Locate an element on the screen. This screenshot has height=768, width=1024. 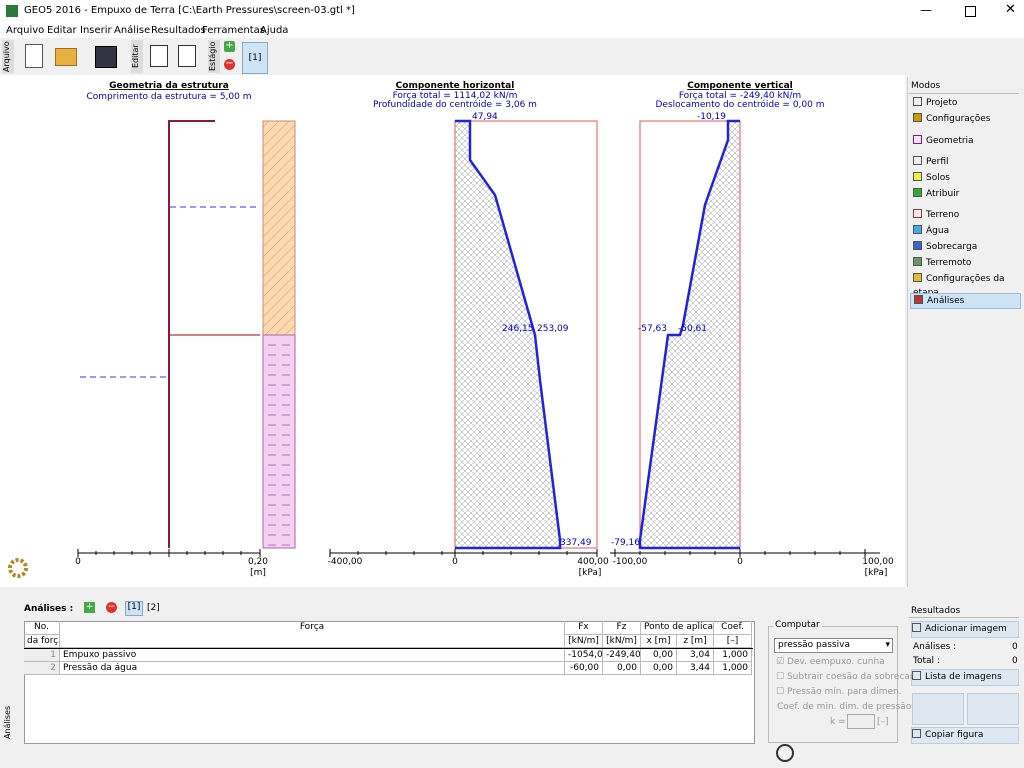
add-image-button: Adicionar imagem is located at coordinates (965, 629).